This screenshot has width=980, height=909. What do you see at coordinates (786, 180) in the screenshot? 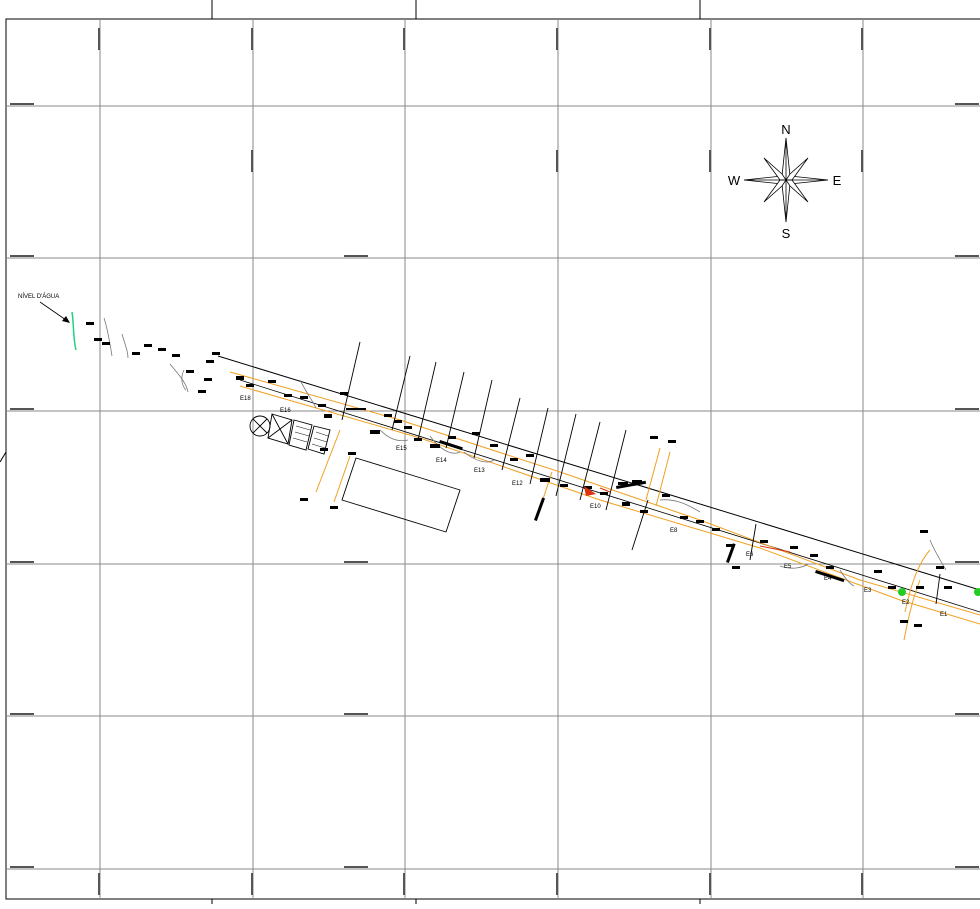
I see `compass-rose` at bounding box center [786, 180].